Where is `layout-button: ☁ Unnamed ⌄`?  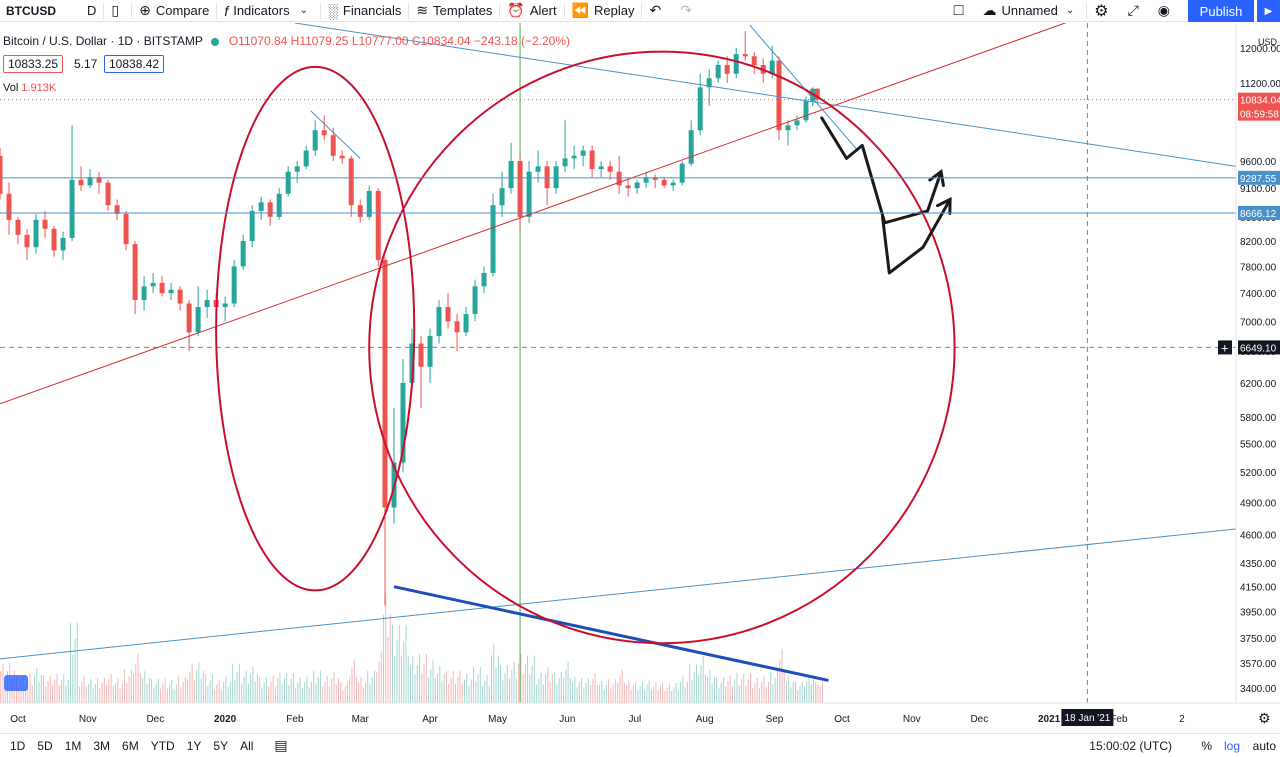
layout-button: ☁ Unnamed ⌄ is located at coordinates (1030, 11).